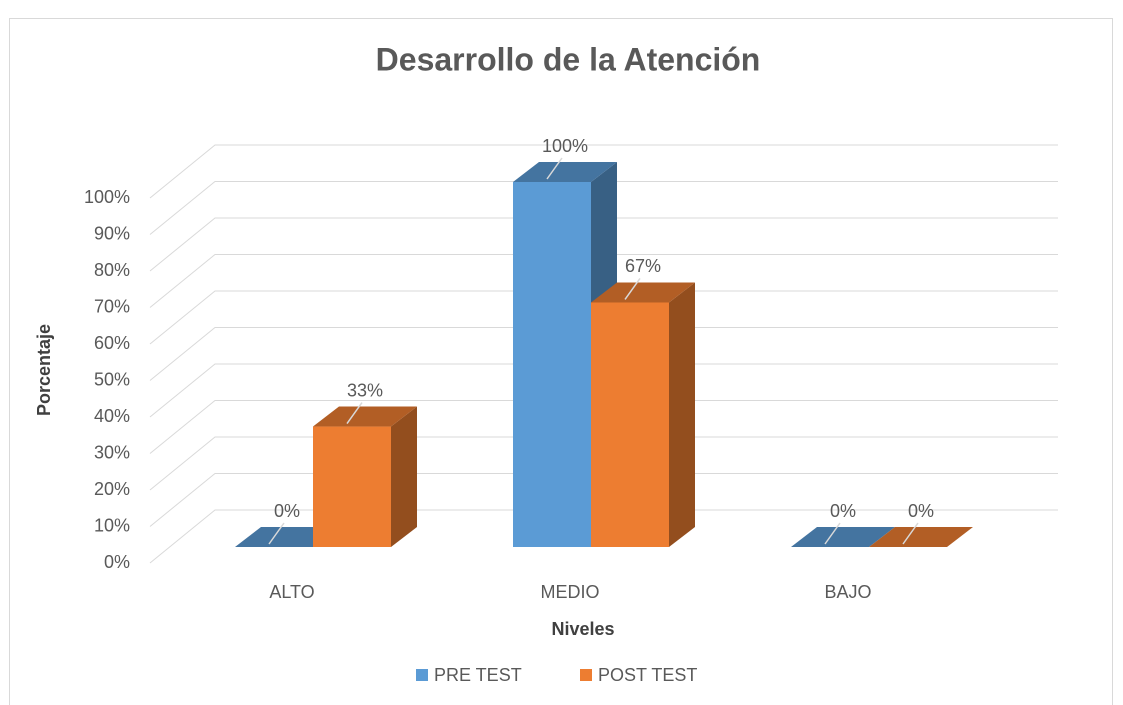  What do you see at coordinates (112, 416) in the screenshot?
I see `y-tick-label: 40%` at bounding box center [112, 416].